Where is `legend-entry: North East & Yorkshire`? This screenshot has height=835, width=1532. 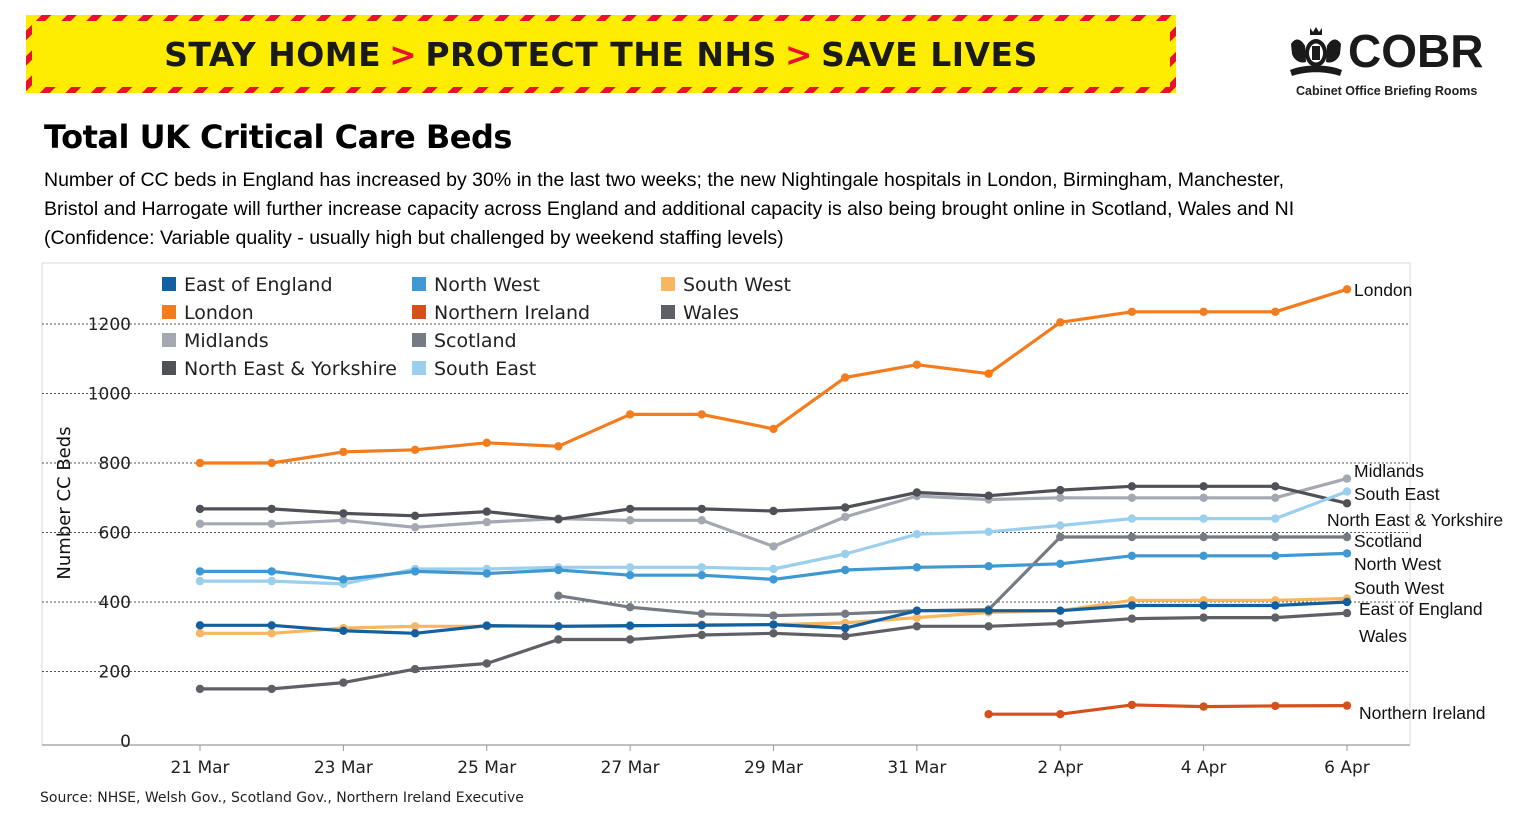 legend-entry: North East & Yorkshire is located at coordinates (290, 369).